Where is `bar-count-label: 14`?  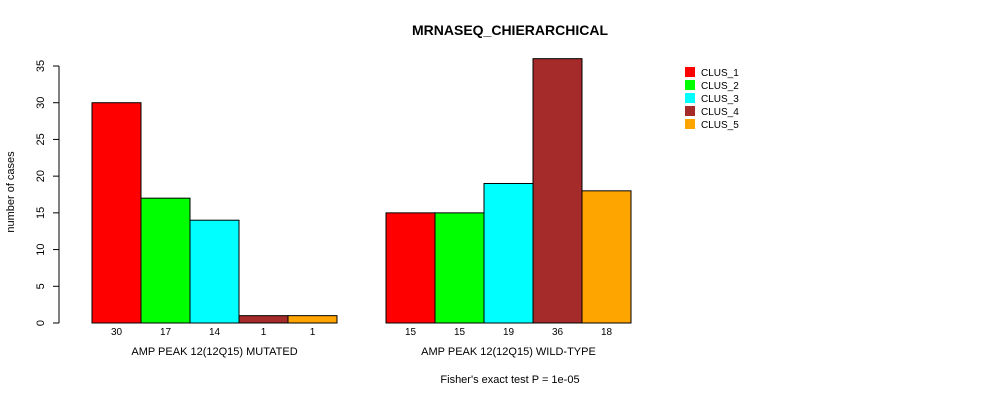
bar-count-label: 14 is located at coordinates (215, 332).